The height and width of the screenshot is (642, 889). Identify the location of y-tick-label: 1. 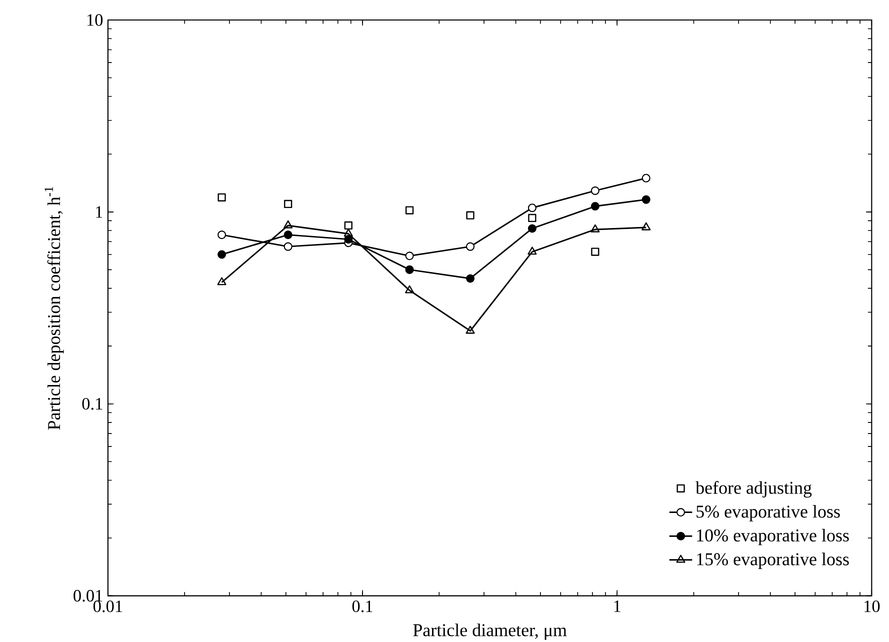
(99, 212).